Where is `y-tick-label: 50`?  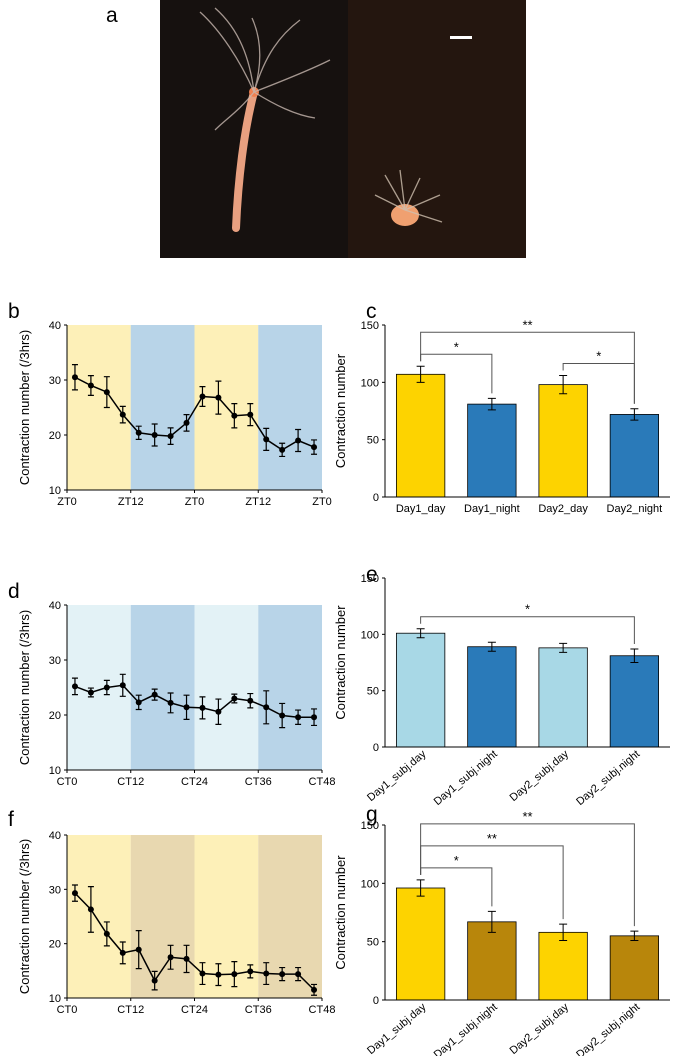
y-tick-label: 50 is located at coordinates (373, 692).